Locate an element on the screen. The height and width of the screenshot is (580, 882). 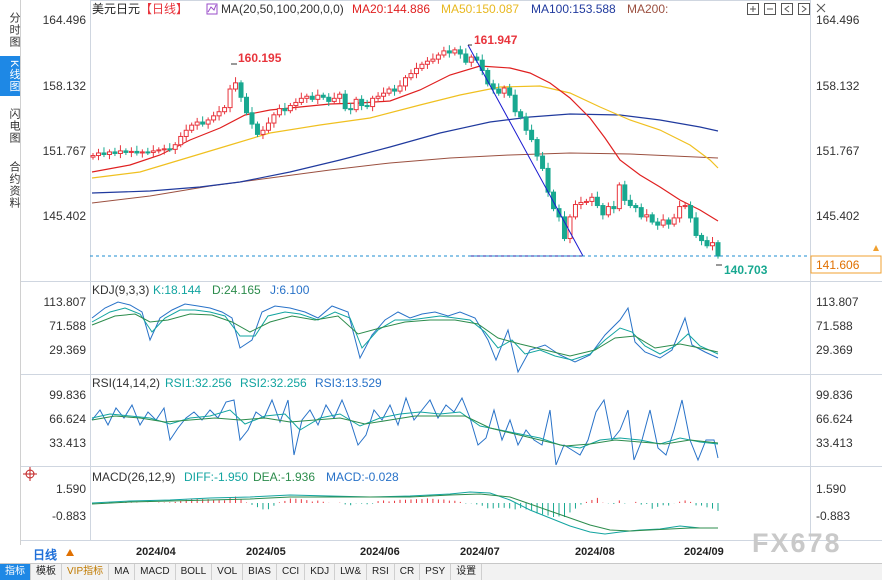
tab-kdj: KDJ is located at coordinates (320, 572).